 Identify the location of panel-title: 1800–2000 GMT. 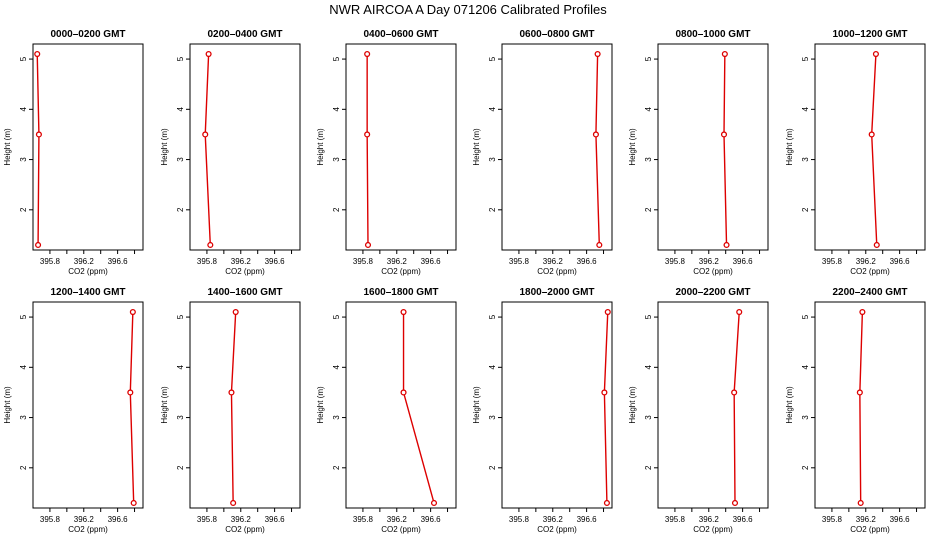
(556, 292).